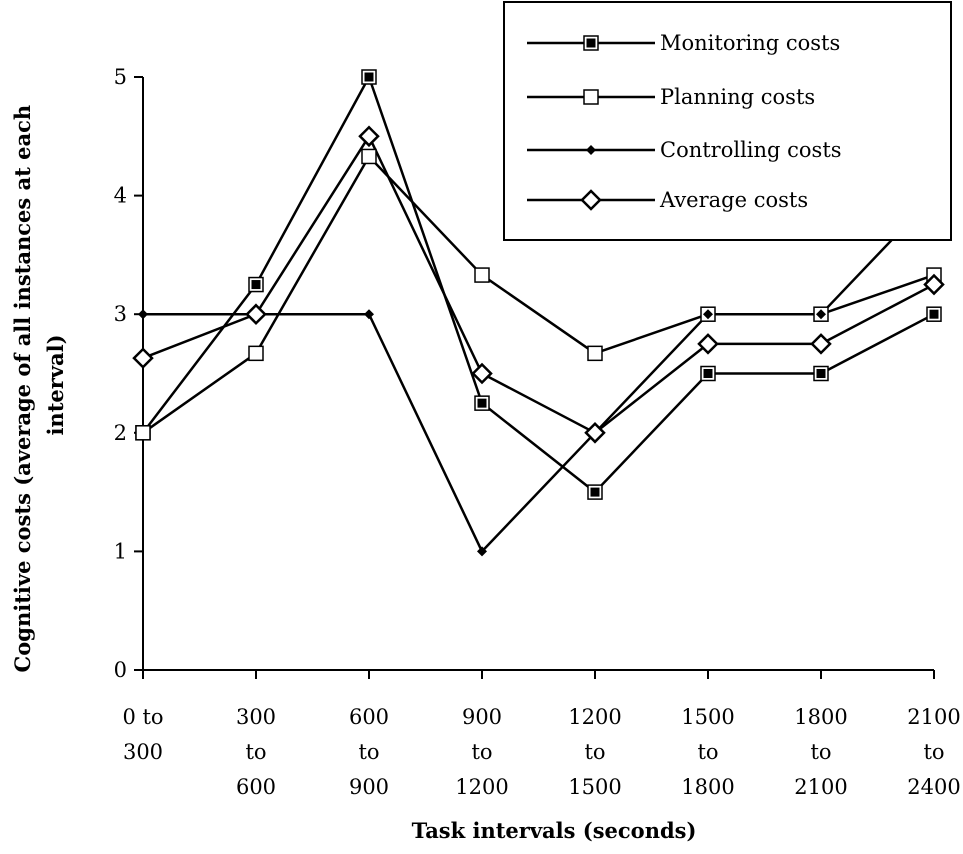 The width and height of the screenshot is (963, 854). I want to click on legend-item: Planning costs, so click(671, 97).